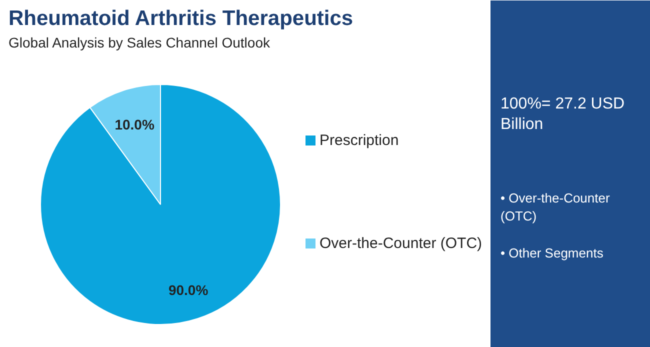 This screenshot has width=650, height=347. I want to click on legend-label: Over-the-Counter (OTC), so click(401, 243).